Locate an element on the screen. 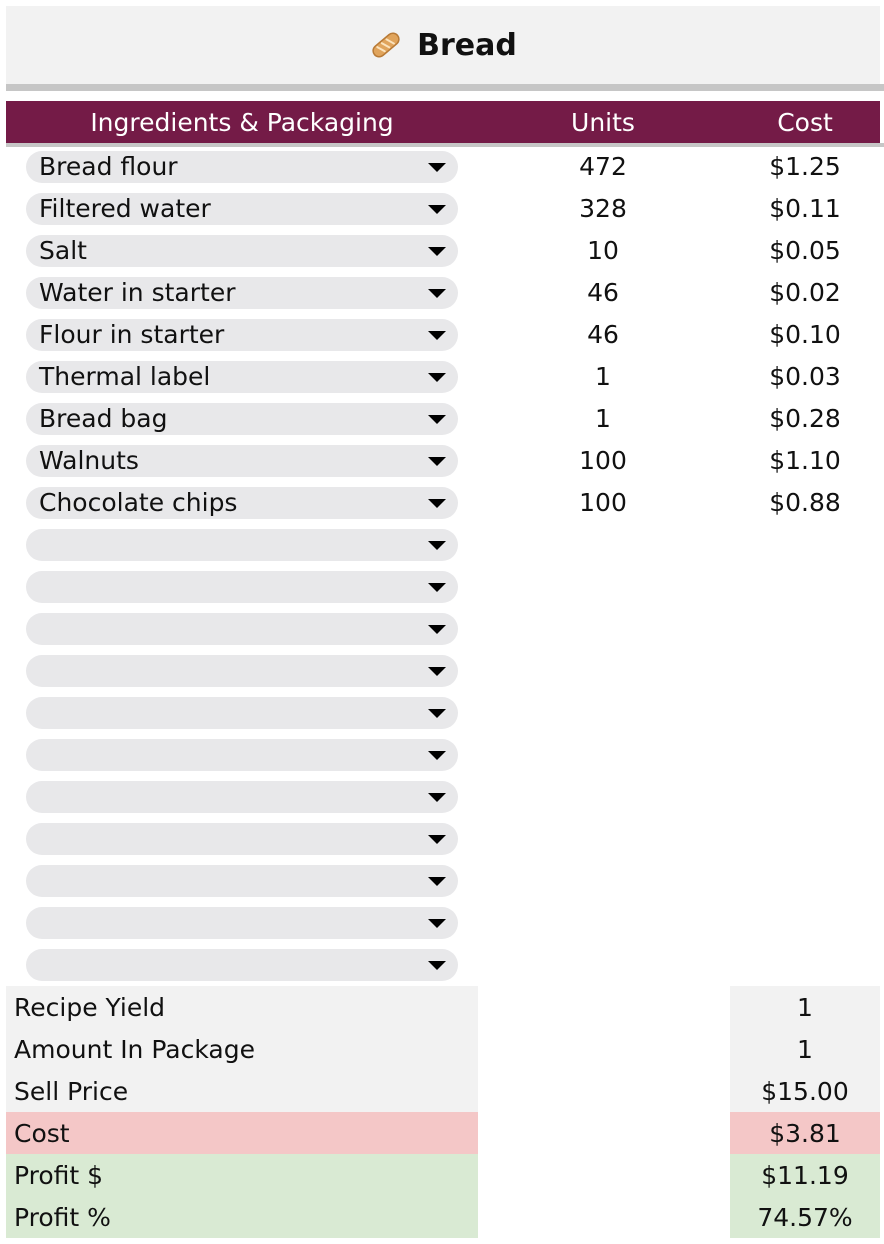 The height and width of the screenshot is (1244, 884). cost-cell: $0.02 is located at coordinates (805, 292).